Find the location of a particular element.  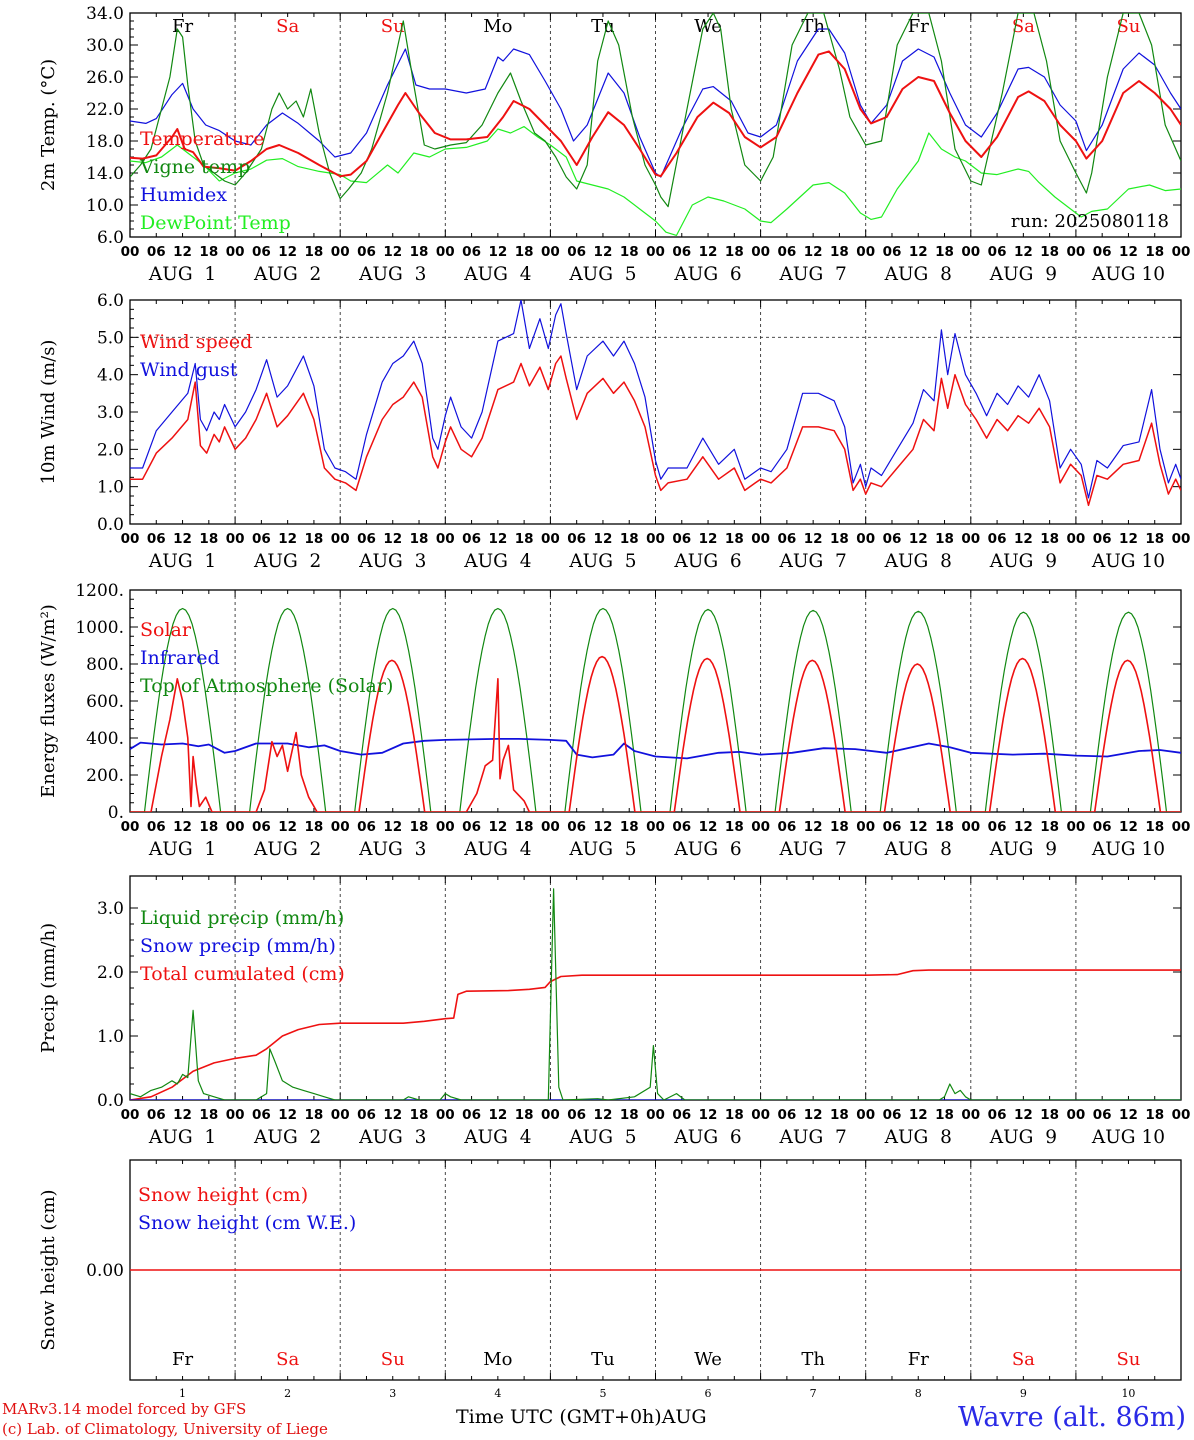

energy-date-label: AUG 1 is located at coordinates (182, 849).